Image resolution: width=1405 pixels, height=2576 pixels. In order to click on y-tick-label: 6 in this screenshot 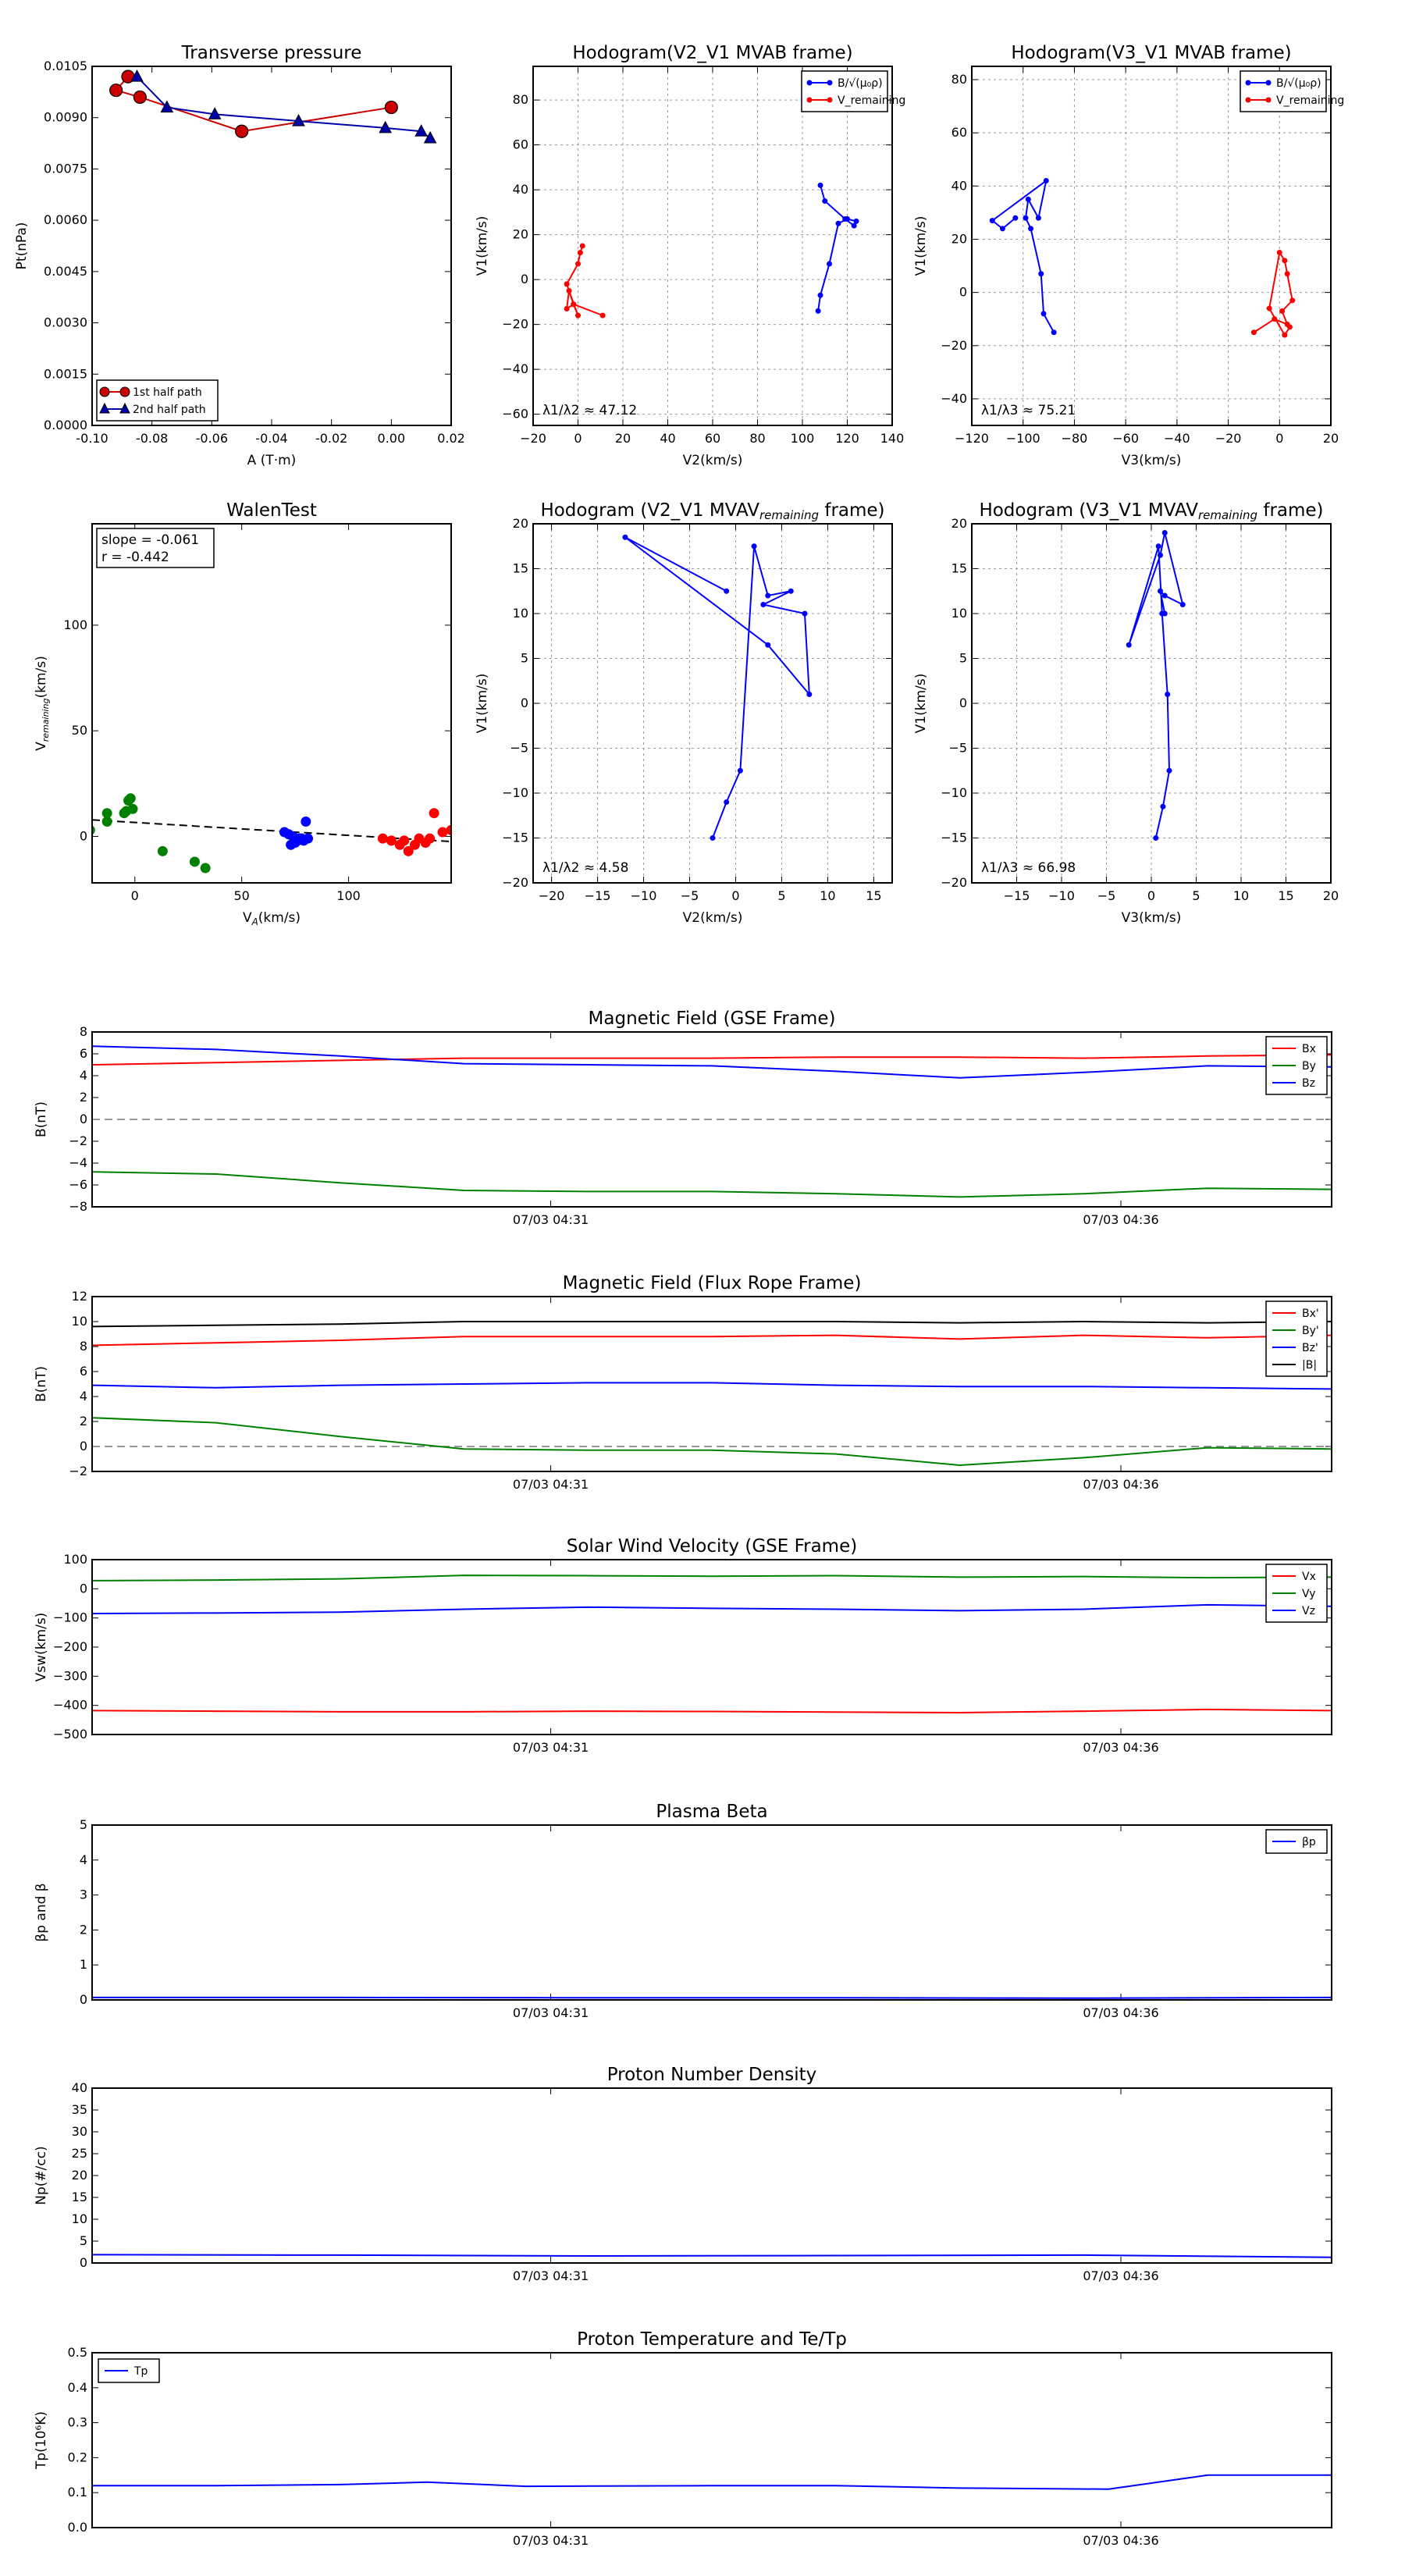, I will do `click(84, 1371)`.